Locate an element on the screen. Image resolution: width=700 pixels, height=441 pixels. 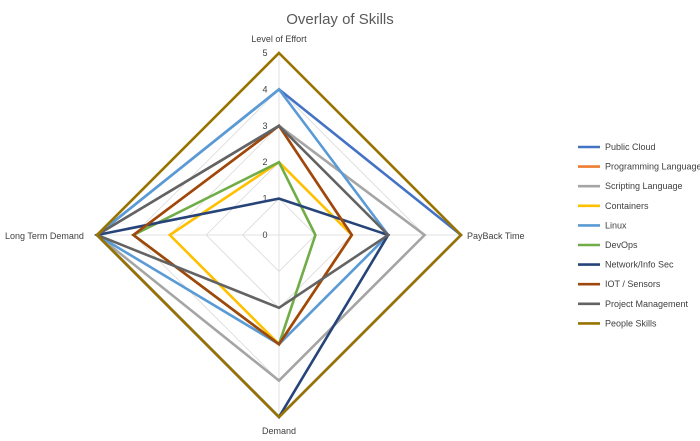
axis-label-demand: Demand is located at coordinates (279, 431).